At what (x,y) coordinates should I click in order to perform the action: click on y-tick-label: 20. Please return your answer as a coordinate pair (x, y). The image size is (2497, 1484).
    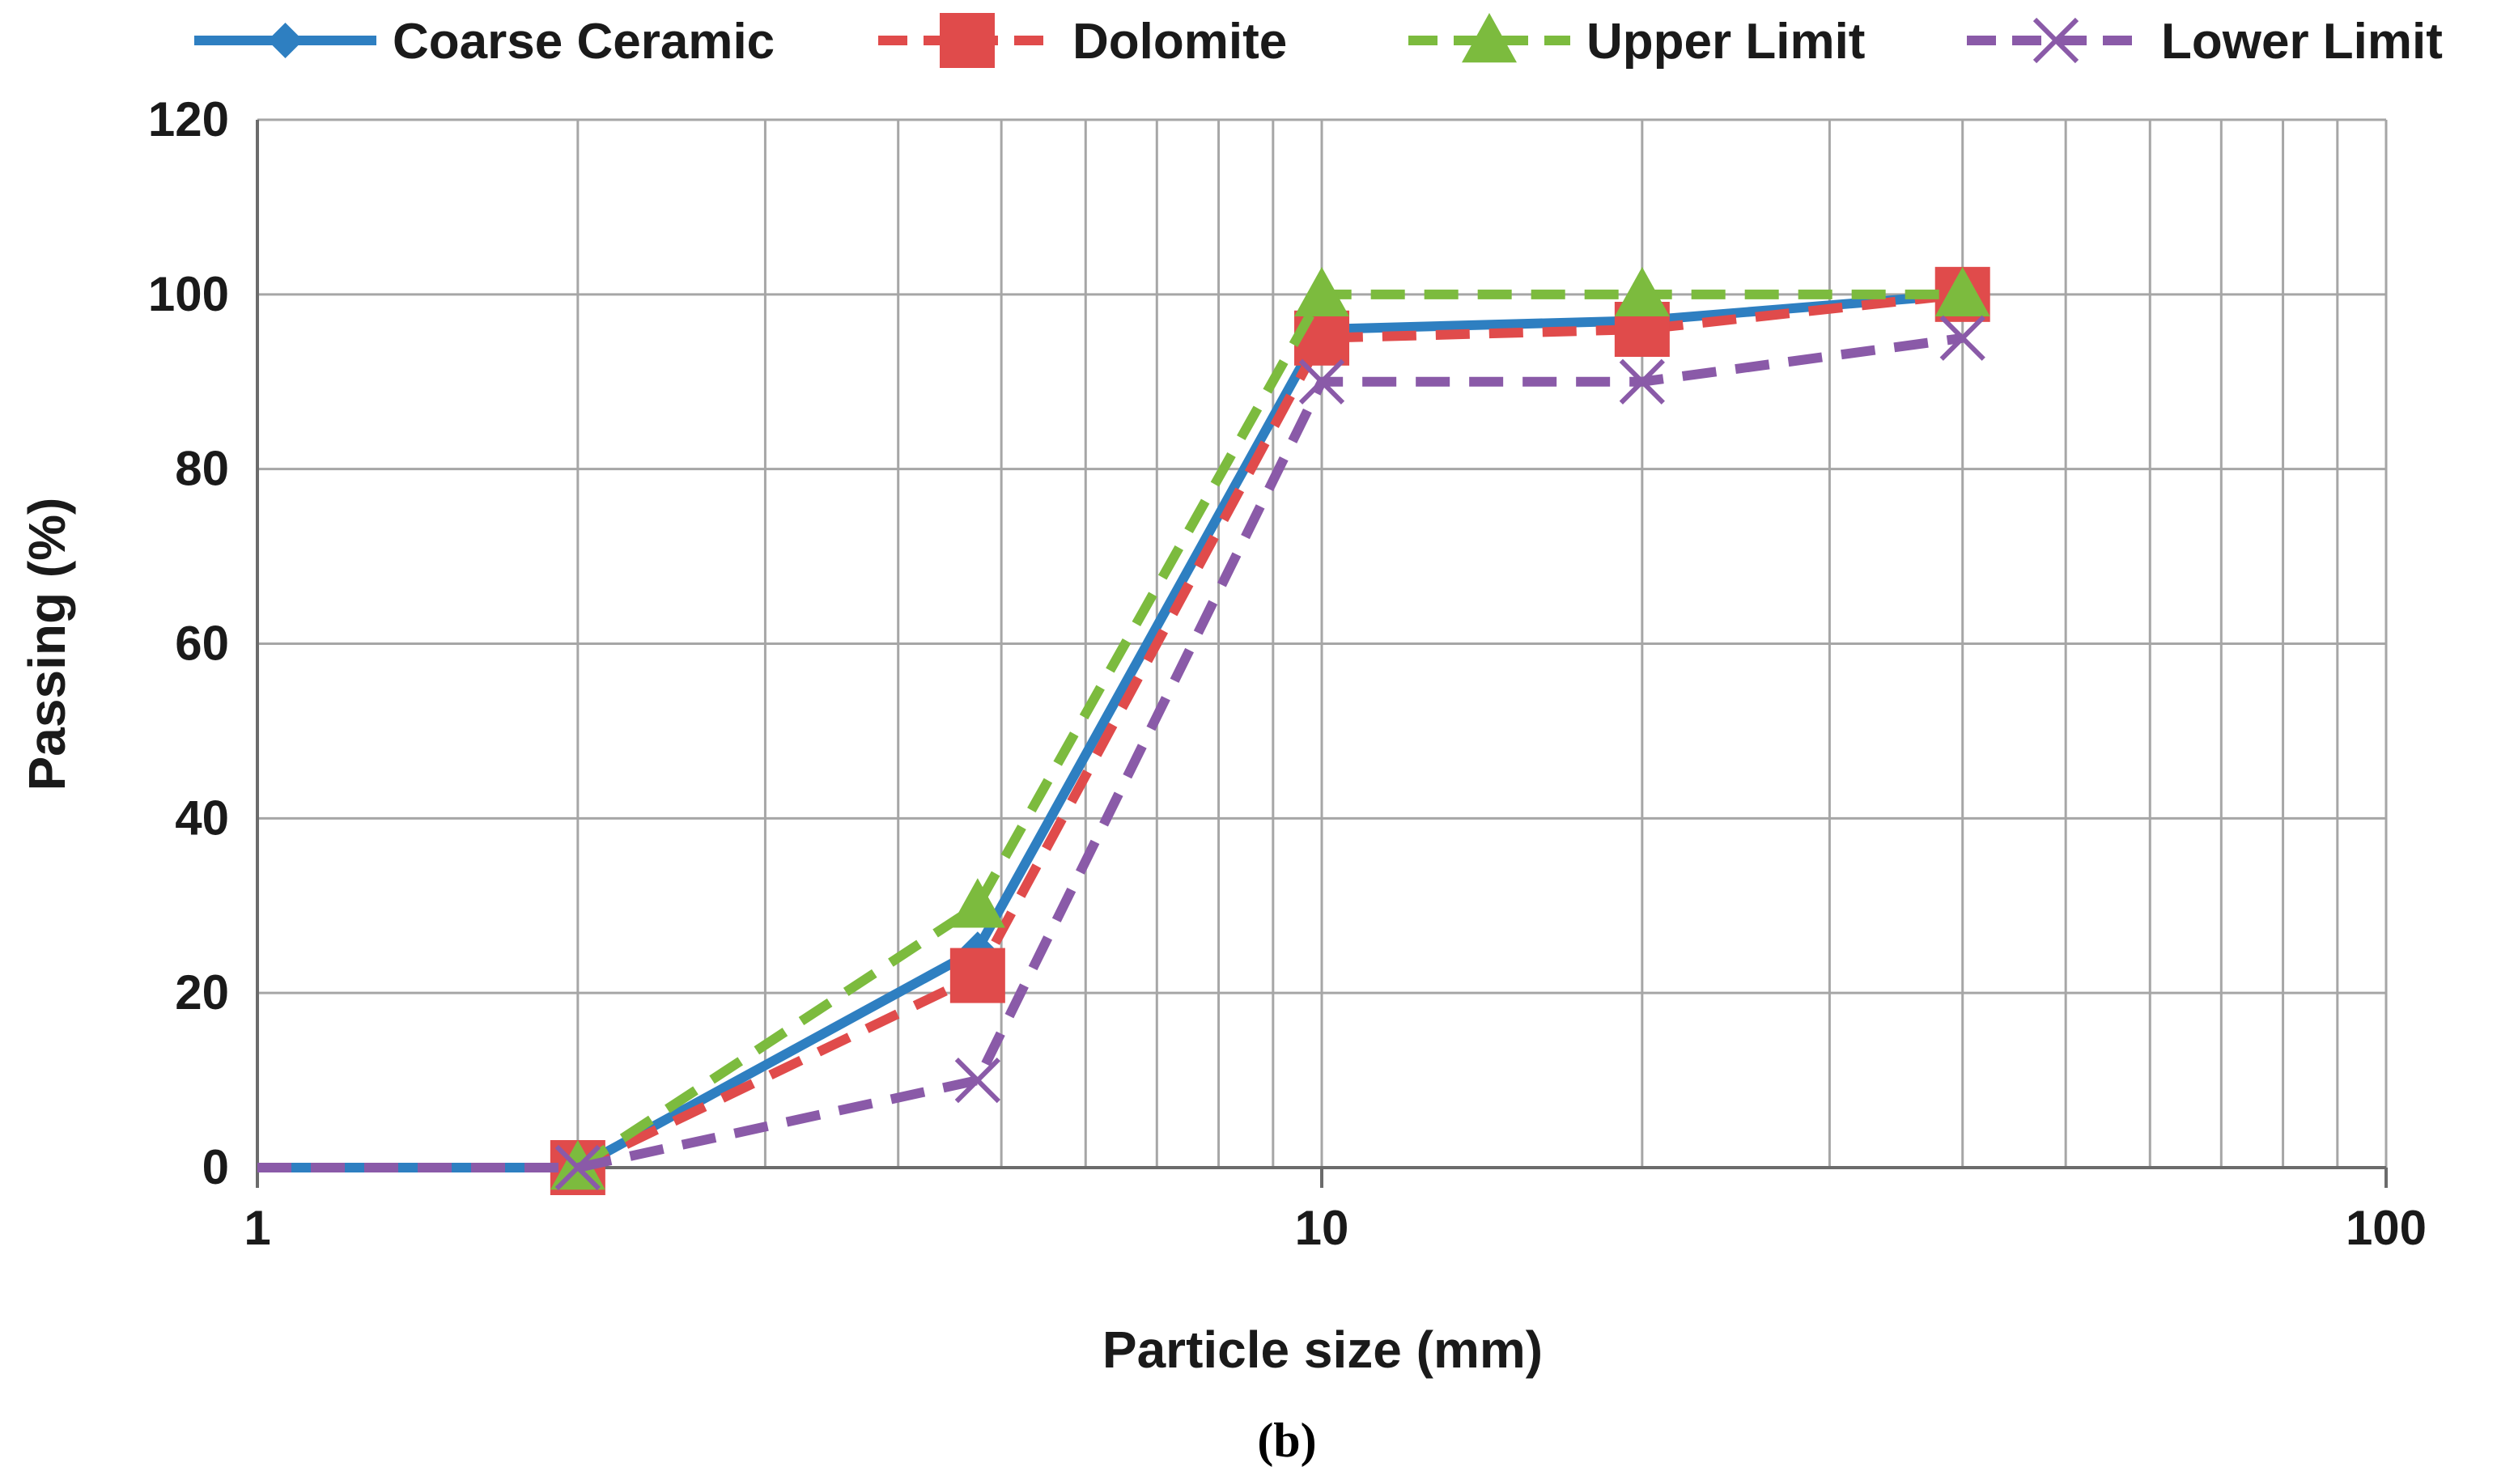
    Looking at the image, I should click on (202, 993).